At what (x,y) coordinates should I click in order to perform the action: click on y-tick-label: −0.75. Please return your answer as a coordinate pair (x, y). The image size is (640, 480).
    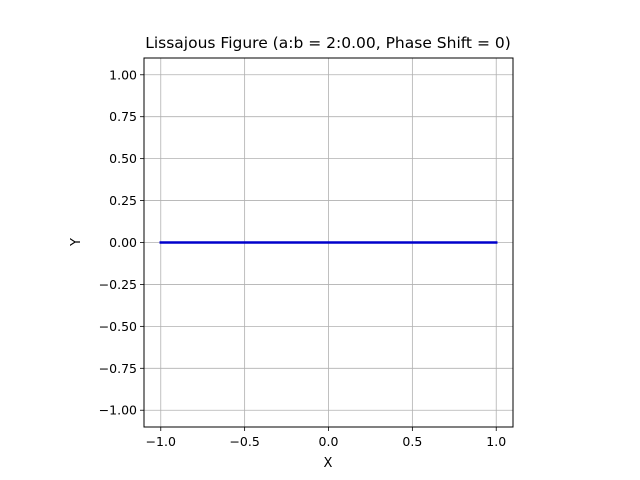
    Looking at the image, I should click on (118, 368).